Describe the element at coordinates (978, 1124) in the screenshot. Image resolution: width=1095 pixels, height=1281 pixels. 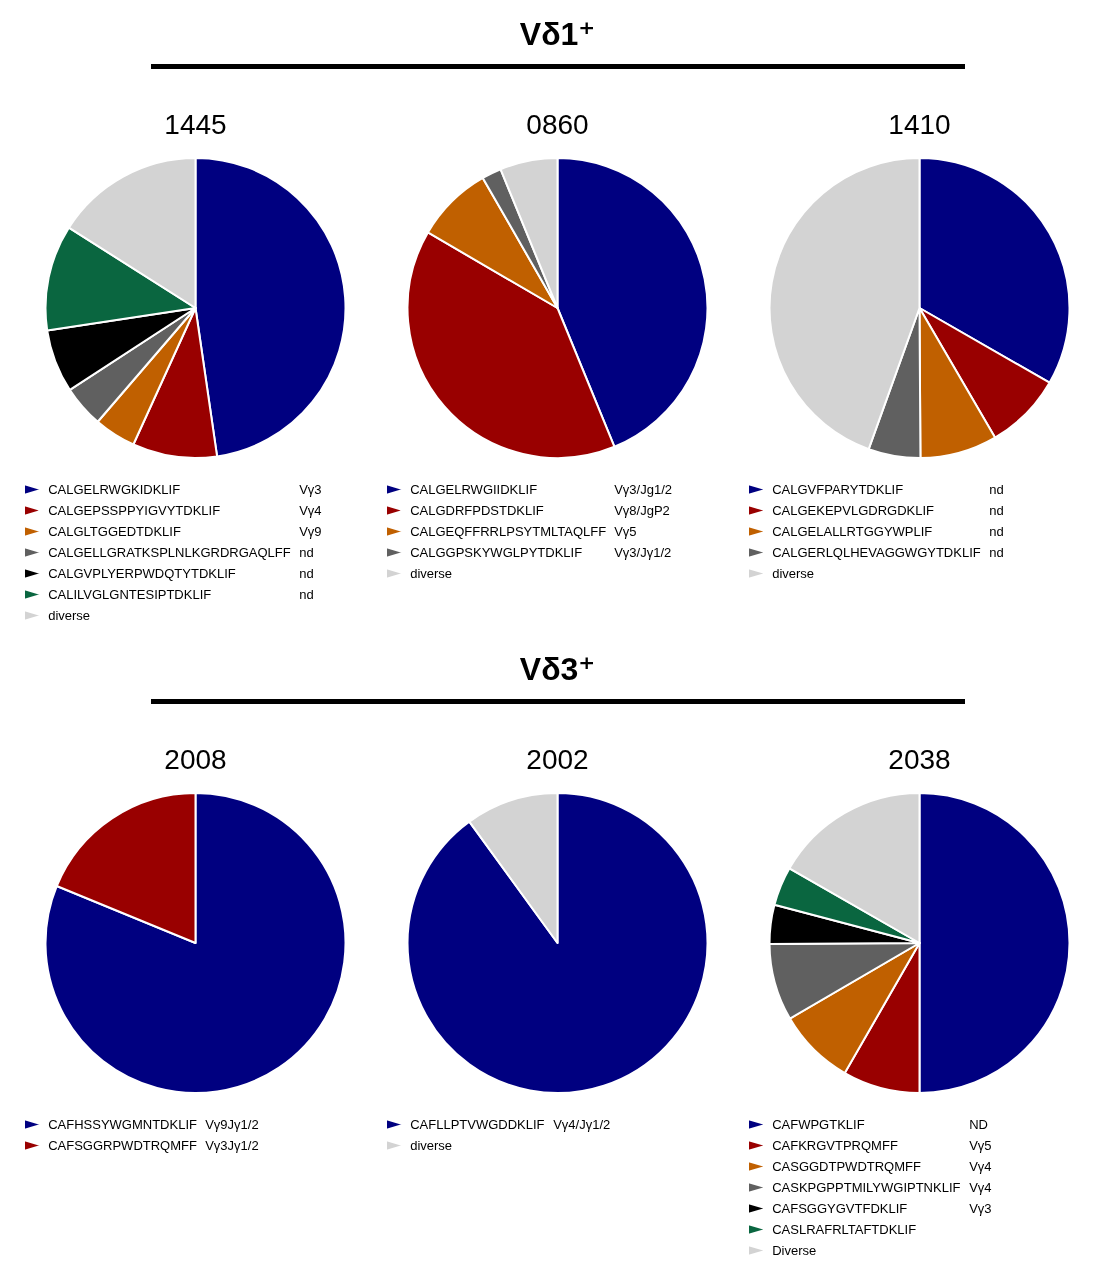
I see `text: ND` at that location.